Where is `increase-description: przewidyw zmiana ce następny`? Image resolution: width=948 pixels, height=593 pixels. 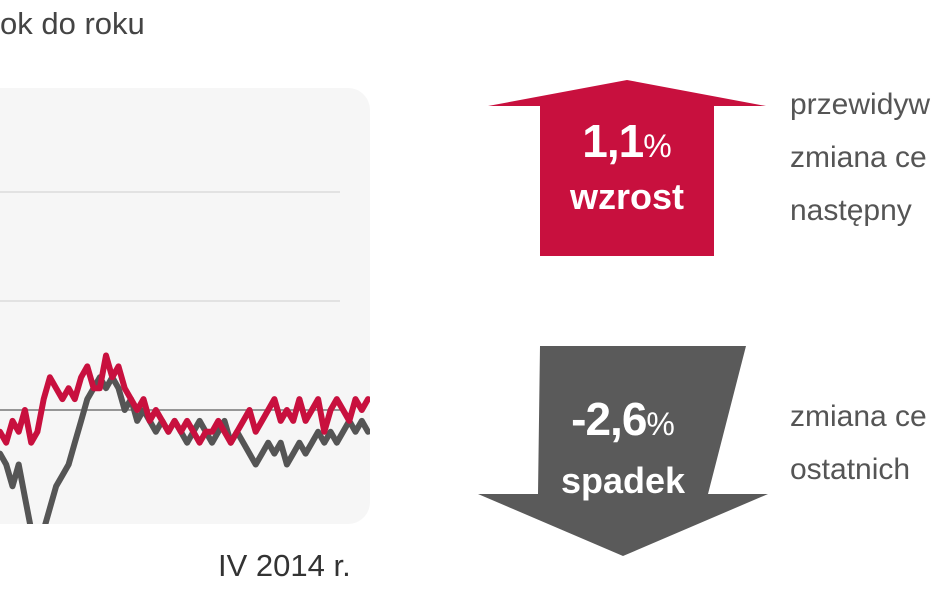
increase-description: przewidyw zmiana ce następny is located at coordinates (860, 157).